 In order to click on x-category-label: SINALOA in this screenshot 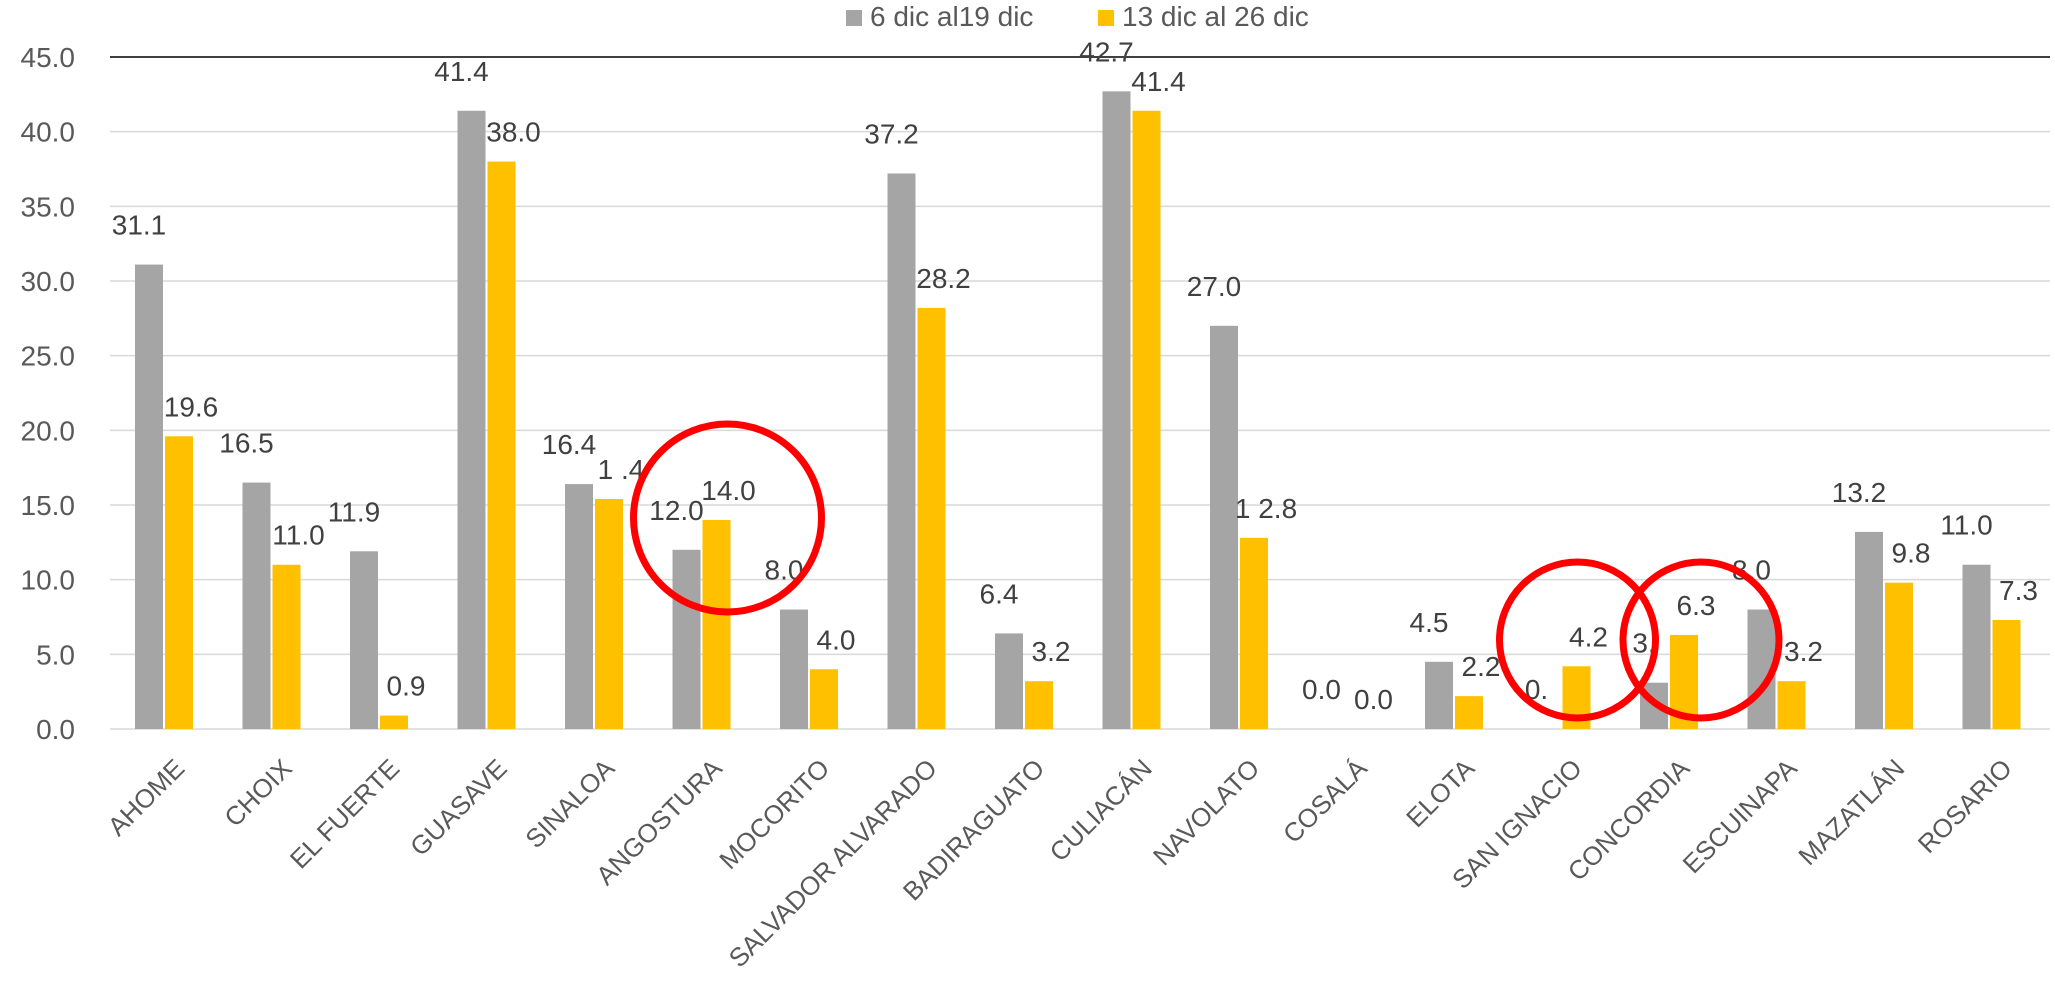, I will do `click(569, 803)`.